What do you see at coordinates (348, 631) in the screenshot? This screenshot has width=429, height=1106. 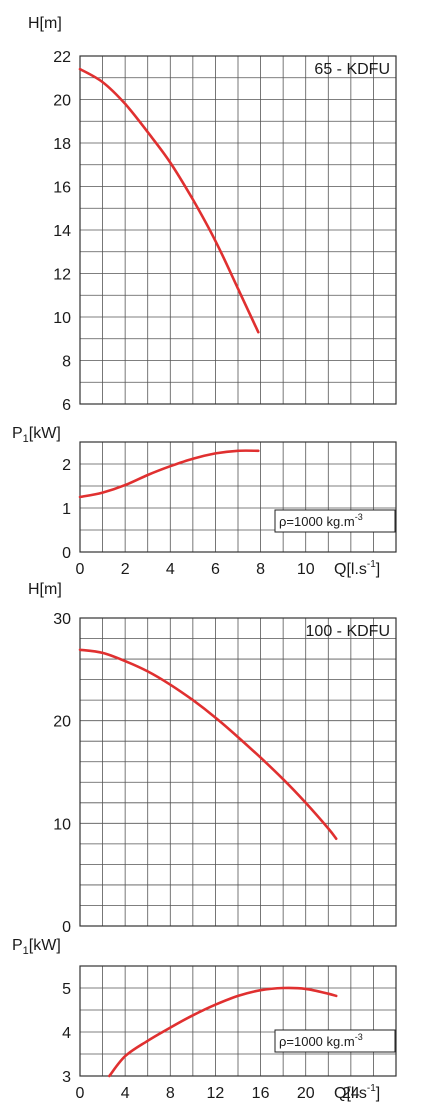 I see `model-title: 100 - KDFU` at bounding box center [348, 631].